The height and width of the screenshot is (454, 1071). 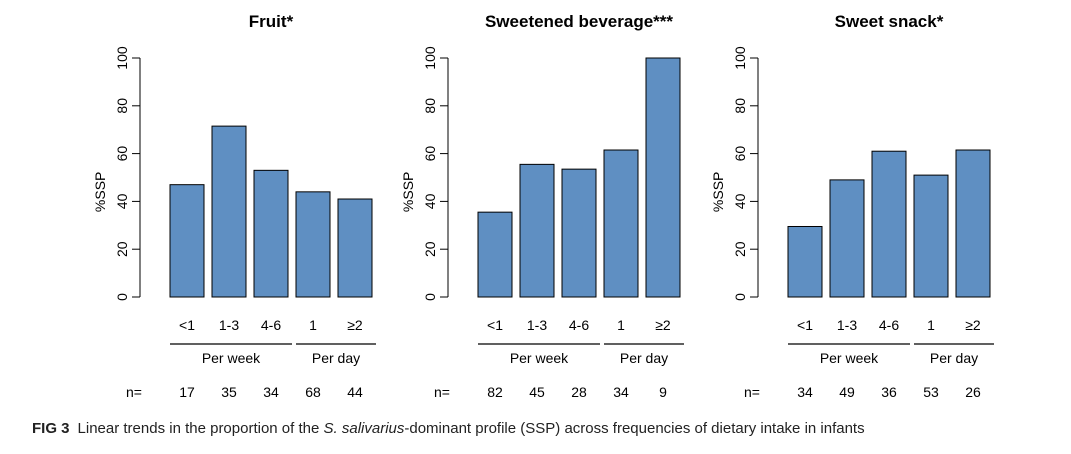 I want to click on n-value: 53, so click(x=931, y=392).